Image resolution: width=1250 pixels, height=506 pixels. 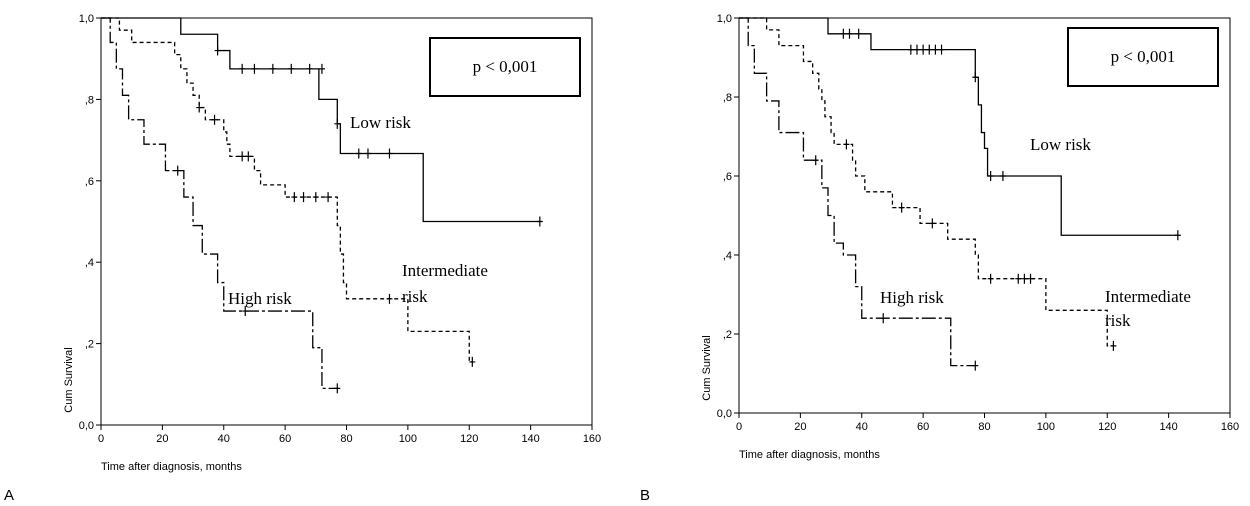 What do you see at coordinates (9, 495) in the screenshot?
I see `panel-label: A` at bounding box center [9, 495].